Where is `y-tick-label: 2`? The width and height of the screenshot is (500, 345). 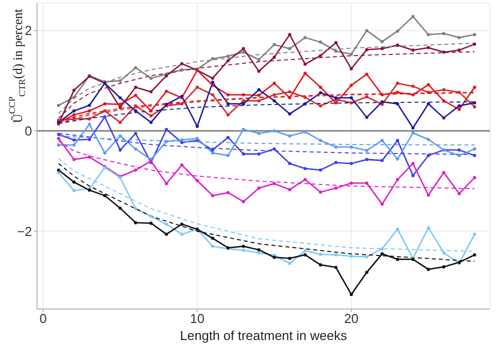
y-tick-label: 2 is located at coordinates (28, 30).